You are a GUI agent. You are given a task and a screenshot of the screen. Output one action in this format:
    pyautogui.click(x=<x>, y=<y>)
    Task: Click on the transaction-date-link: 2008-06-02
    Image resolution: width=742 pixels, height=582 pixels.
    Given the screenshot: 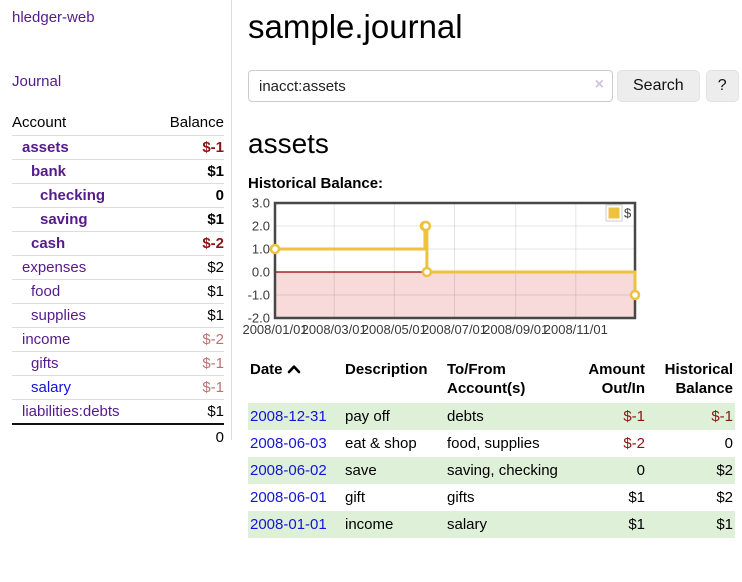 What is the action you would take?
    pyautogui.click(x=288, y=470)
    